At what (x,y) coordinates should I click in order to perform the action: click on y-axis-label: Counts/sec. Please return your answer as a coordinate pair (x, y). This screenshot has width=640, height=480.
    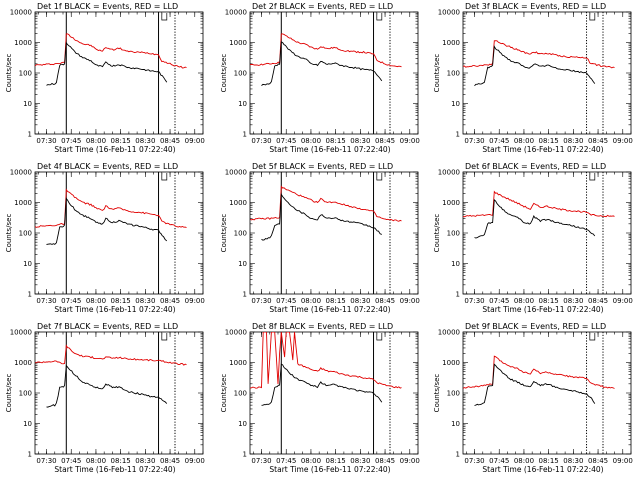
    Looking at the image, I should click on (437, 233).